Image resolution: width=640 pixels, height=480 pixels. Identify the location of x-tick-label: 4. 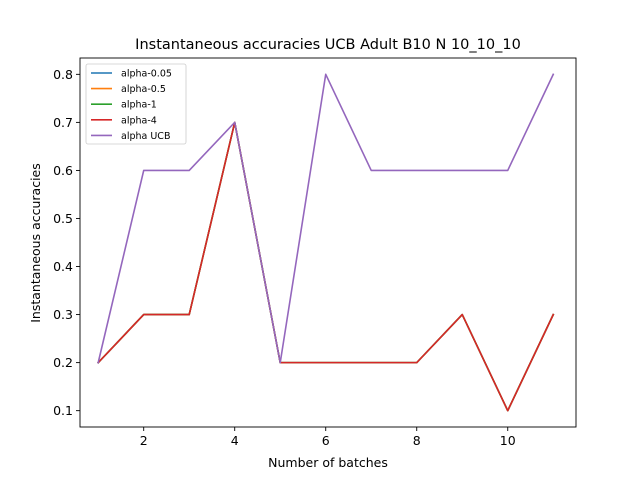
(235, 440).